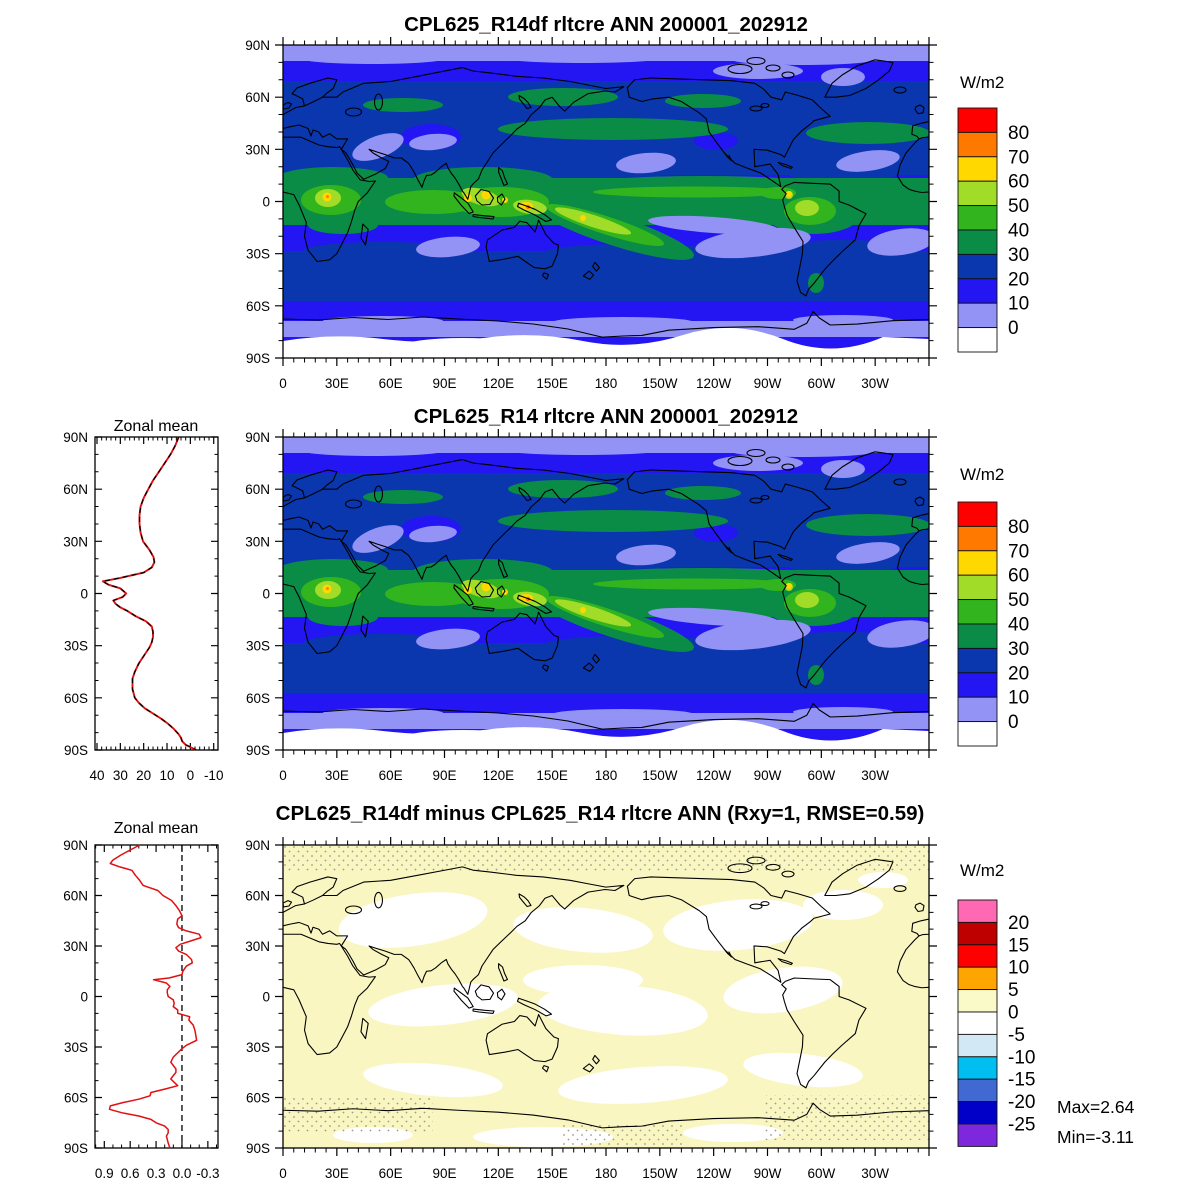  What do you see at coordinates (75, 845) in the screenshot?
I see `zonal-lat-tick-label: 90N` at bounding box center [75, 845].